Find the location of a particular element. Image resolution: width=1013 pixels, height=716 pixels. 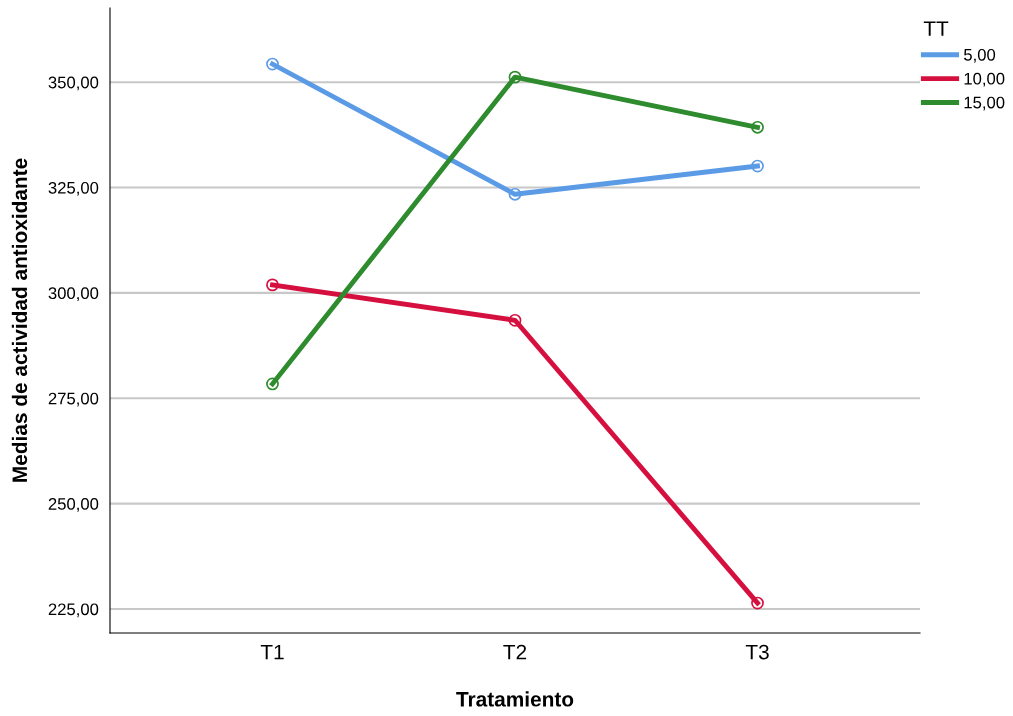

x-tick-label: T3 is located at coordinates (757, 652).